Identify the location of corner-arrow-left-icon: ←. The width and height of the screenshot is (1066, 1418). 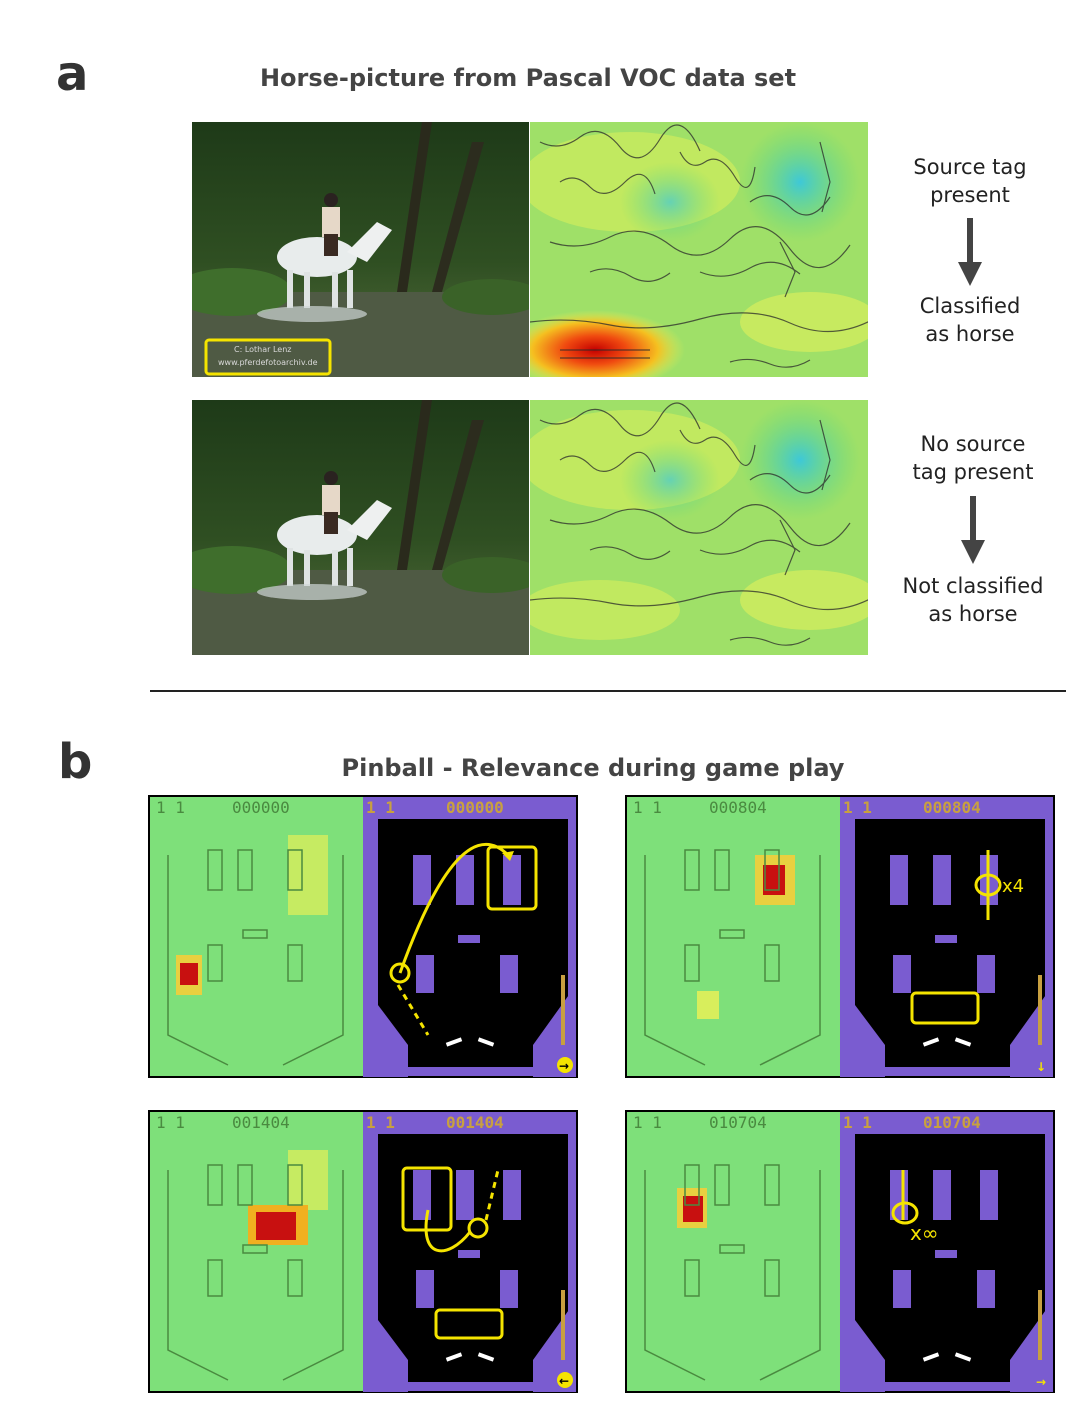
(564, 1381).